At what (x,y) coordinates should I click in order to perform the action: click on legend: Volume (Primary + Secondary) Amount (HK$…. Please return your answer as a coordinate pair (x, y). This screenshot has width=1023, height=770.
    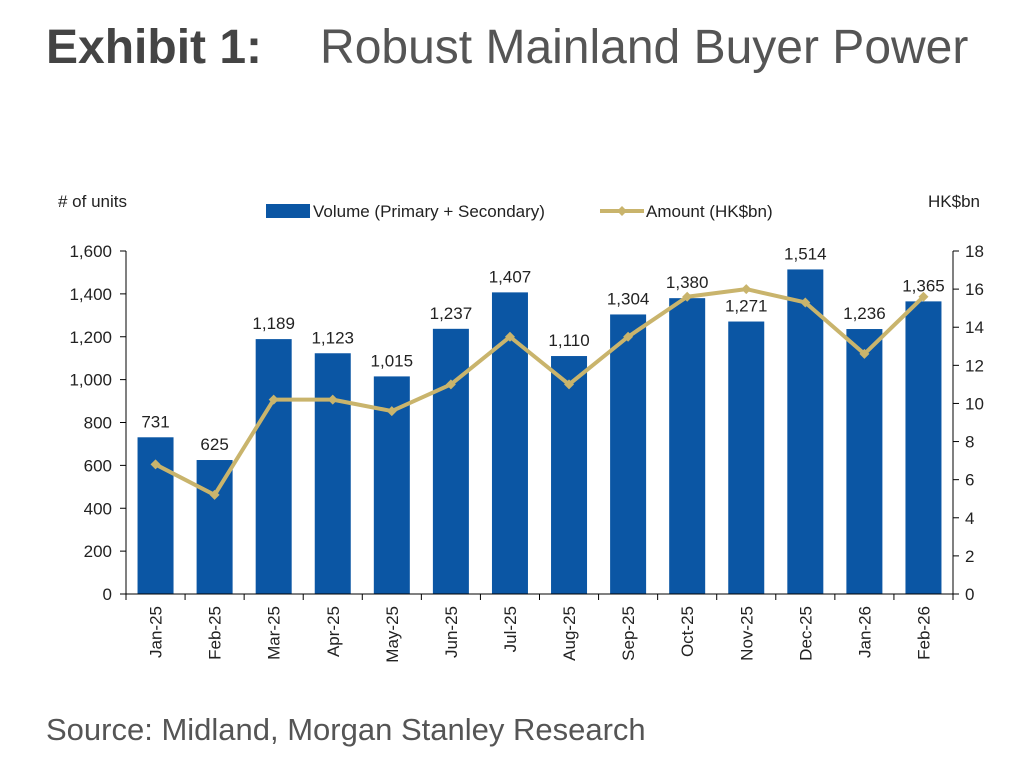
    Looking at the image, I should click on (519, 211).